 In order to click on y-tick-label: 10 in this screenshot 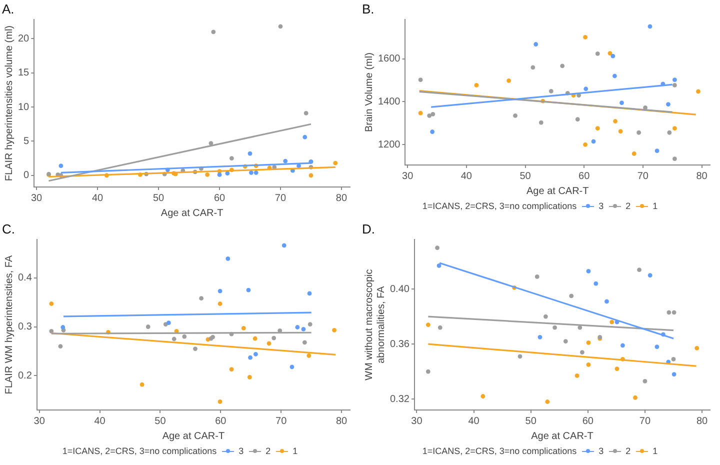, I will do `click(24, 107)`.